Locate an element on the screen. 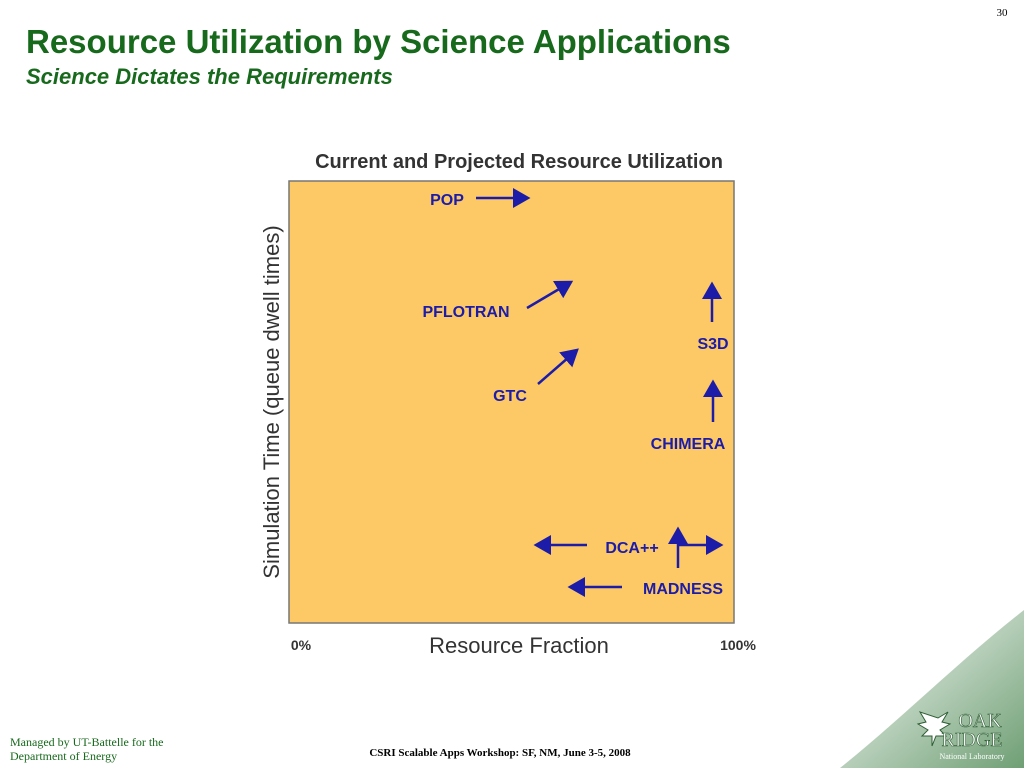 The image size is (1024, 768). app-label: MADNESS is located at coordinates (683, 589).